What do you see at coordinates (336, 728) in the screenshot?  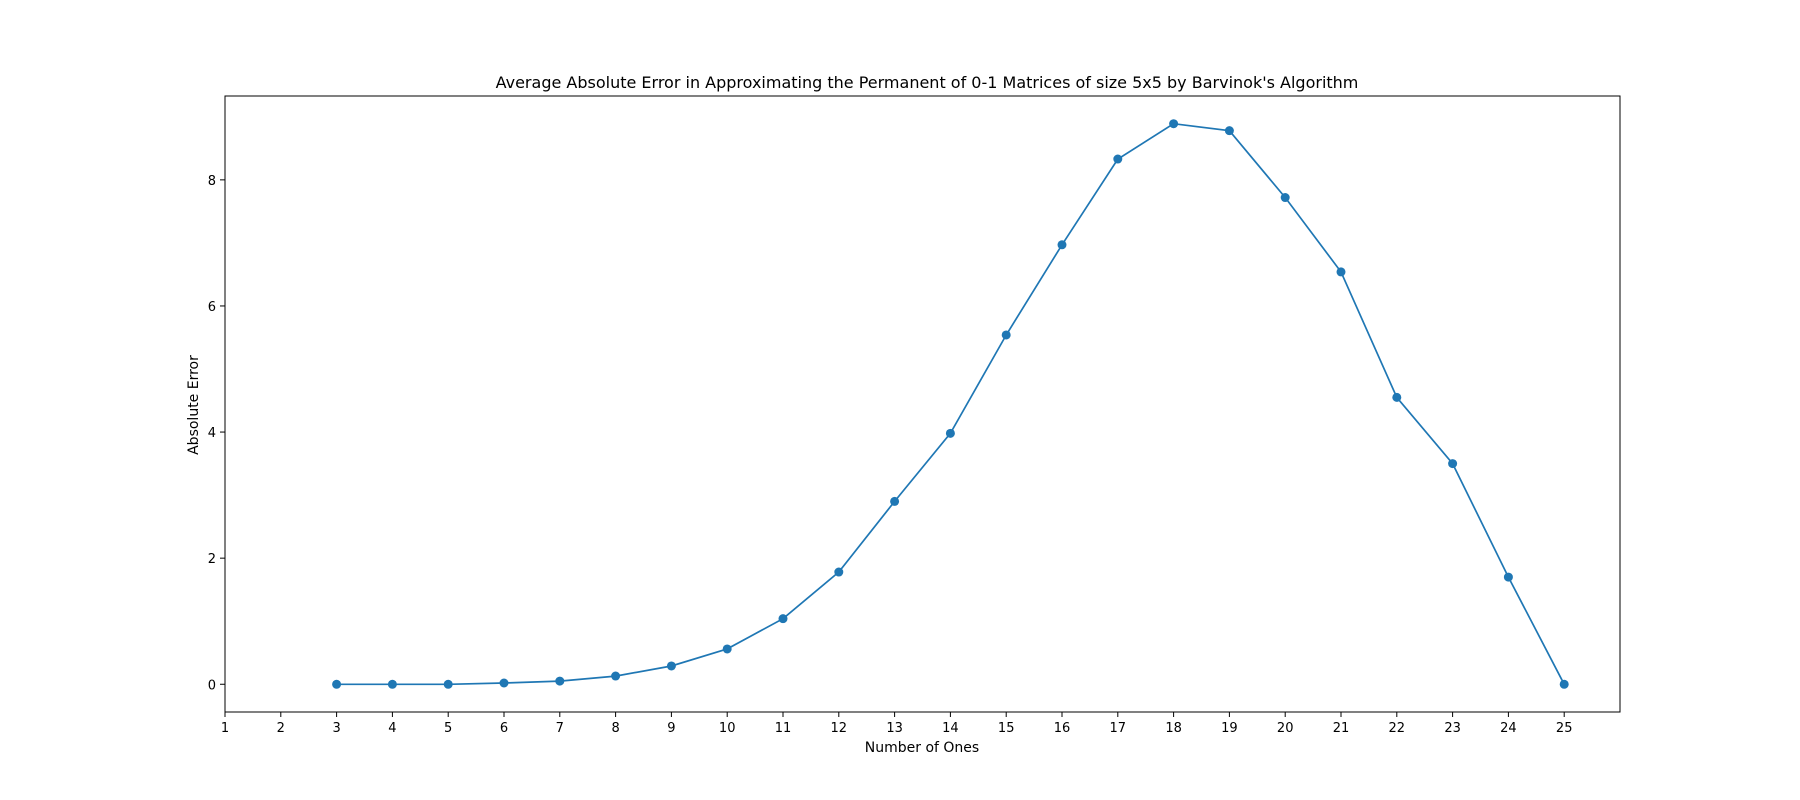 I see `x-tick-label: 3` at bounding box center [336, 728].